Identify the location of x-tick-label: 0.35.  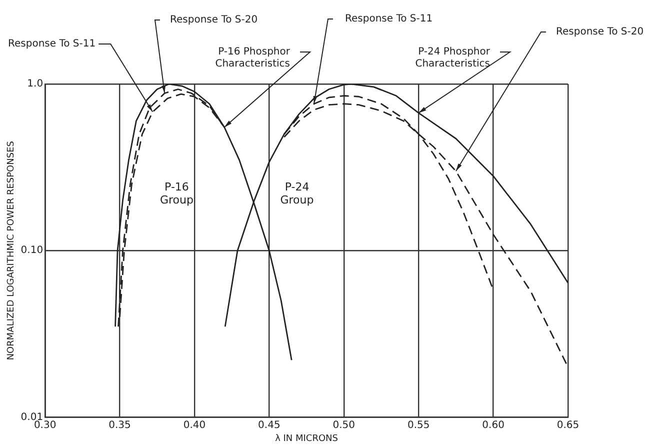
(119, 425).